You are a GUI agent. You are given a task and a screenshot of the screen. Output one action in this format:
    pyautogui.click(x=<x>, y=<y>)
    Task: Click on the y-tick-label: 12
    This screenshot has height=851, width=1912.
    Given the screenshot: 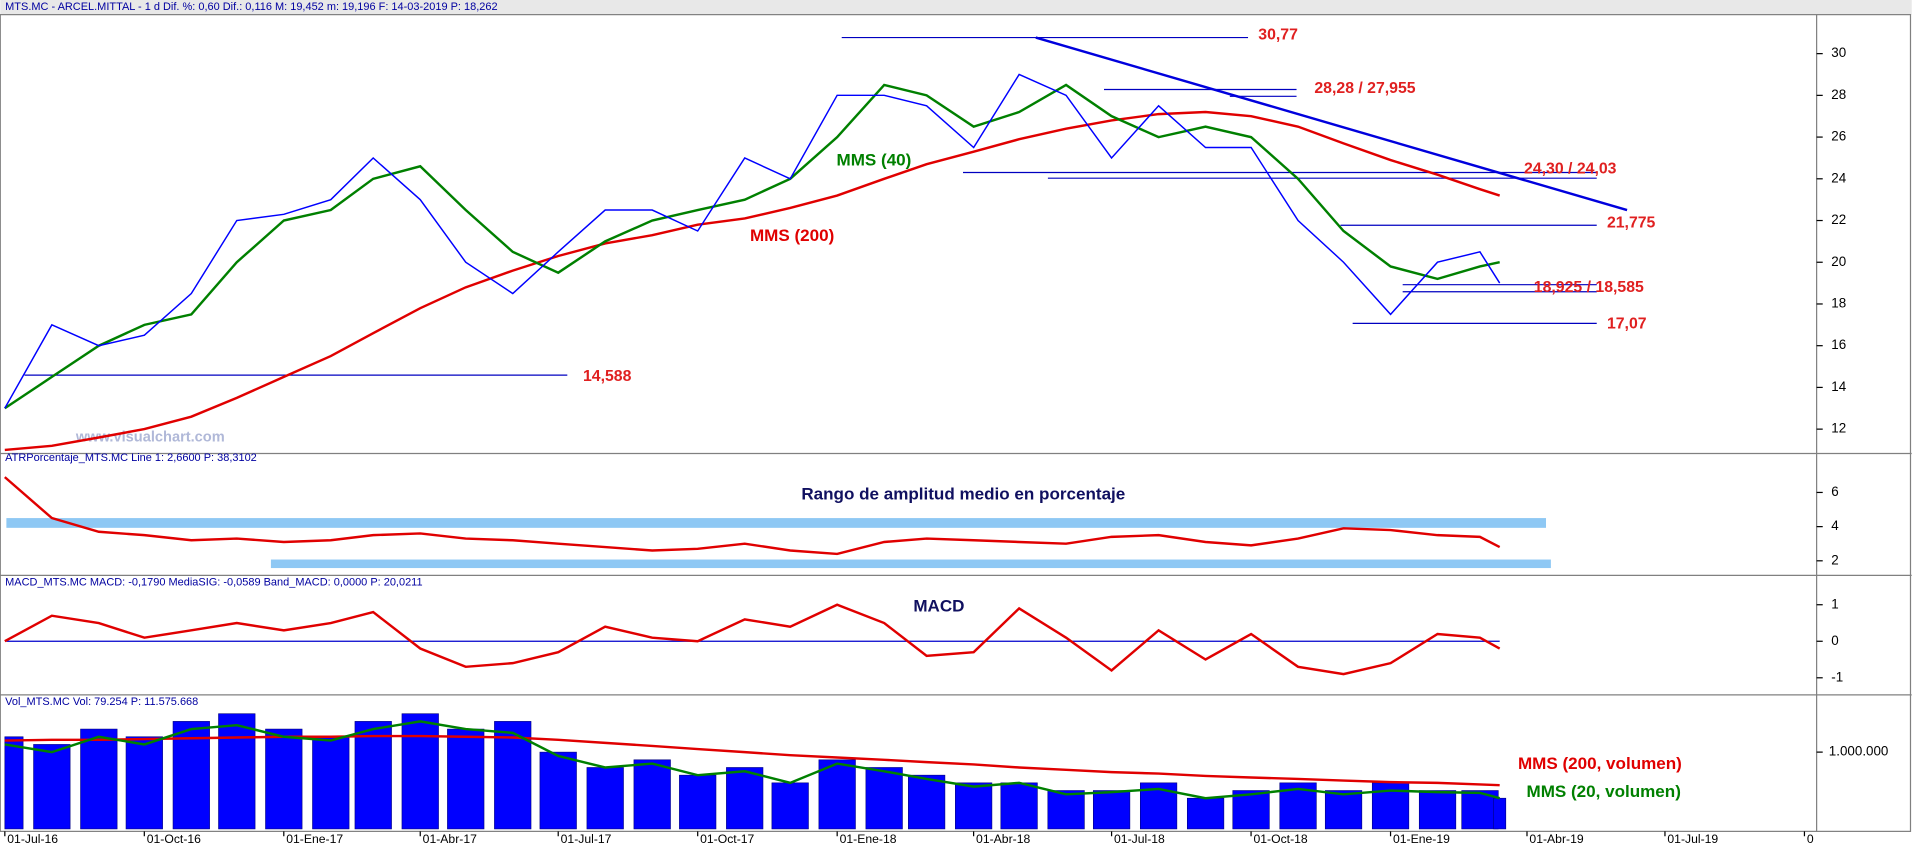 What is the action you would take?
    pyautogui.click(x=1838, y=428)
    